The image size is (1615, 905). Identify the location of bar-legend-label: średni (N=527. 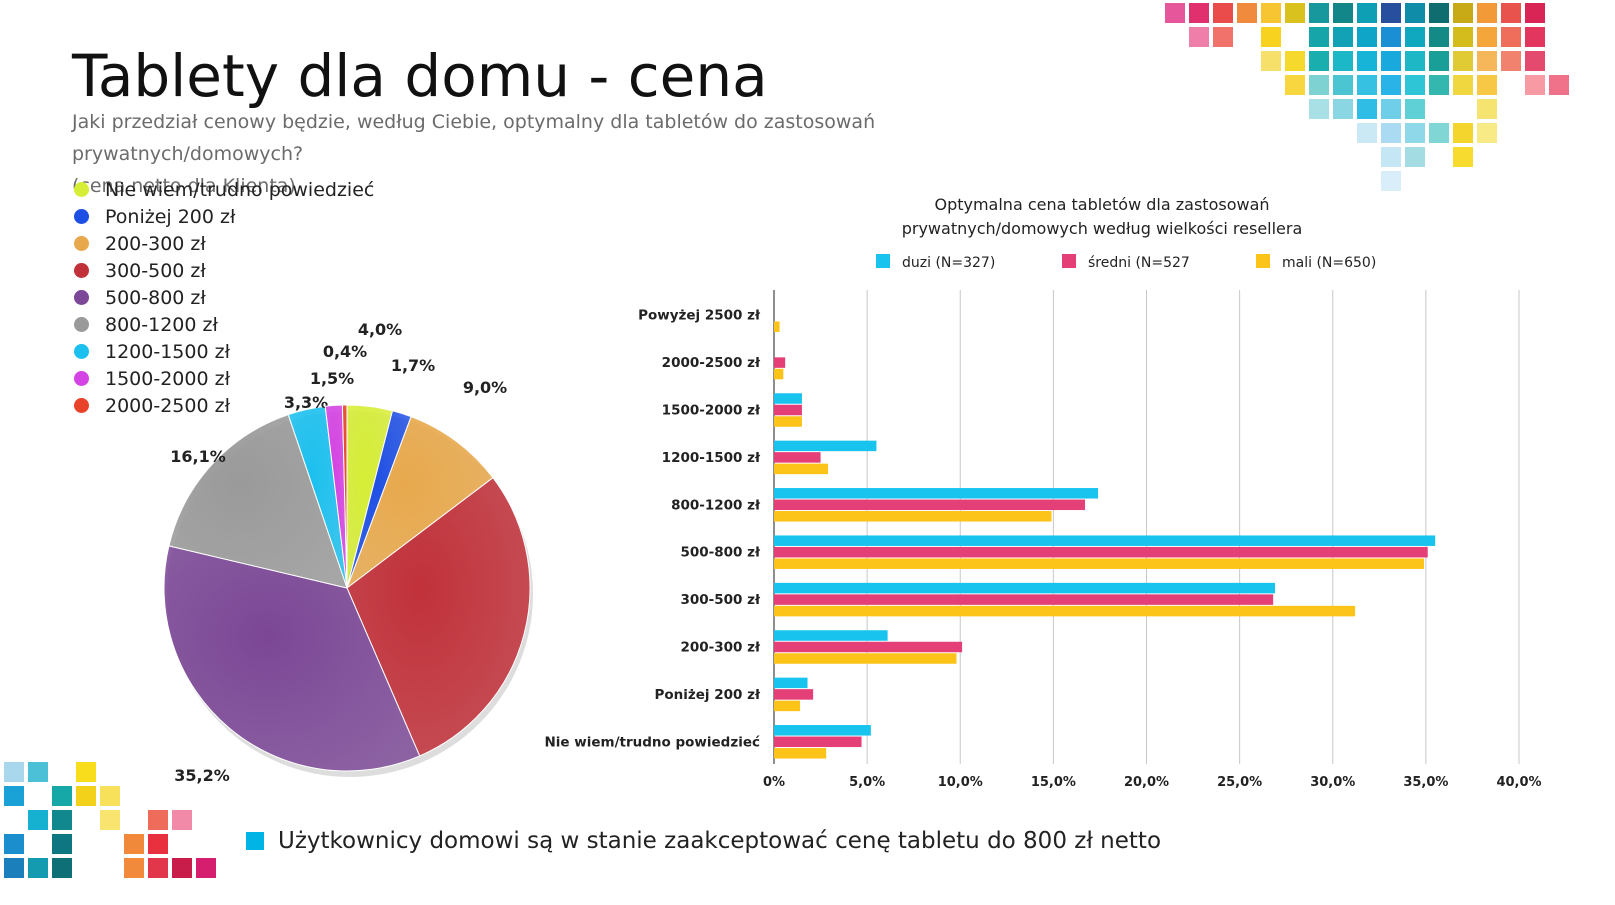
(1139, 263).